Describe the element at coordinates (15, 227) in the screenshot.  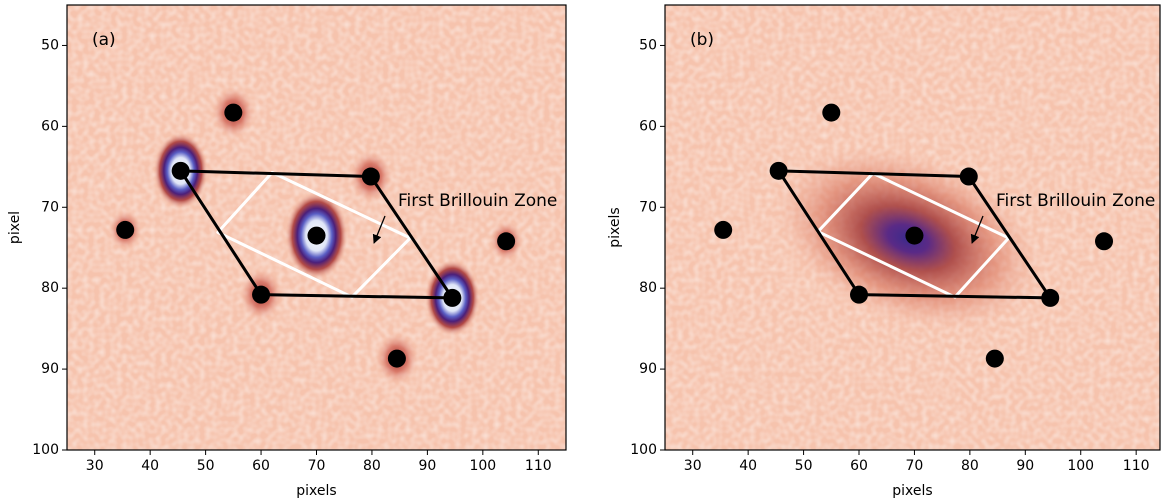
I see `y-axis-label: pixel` at that location.